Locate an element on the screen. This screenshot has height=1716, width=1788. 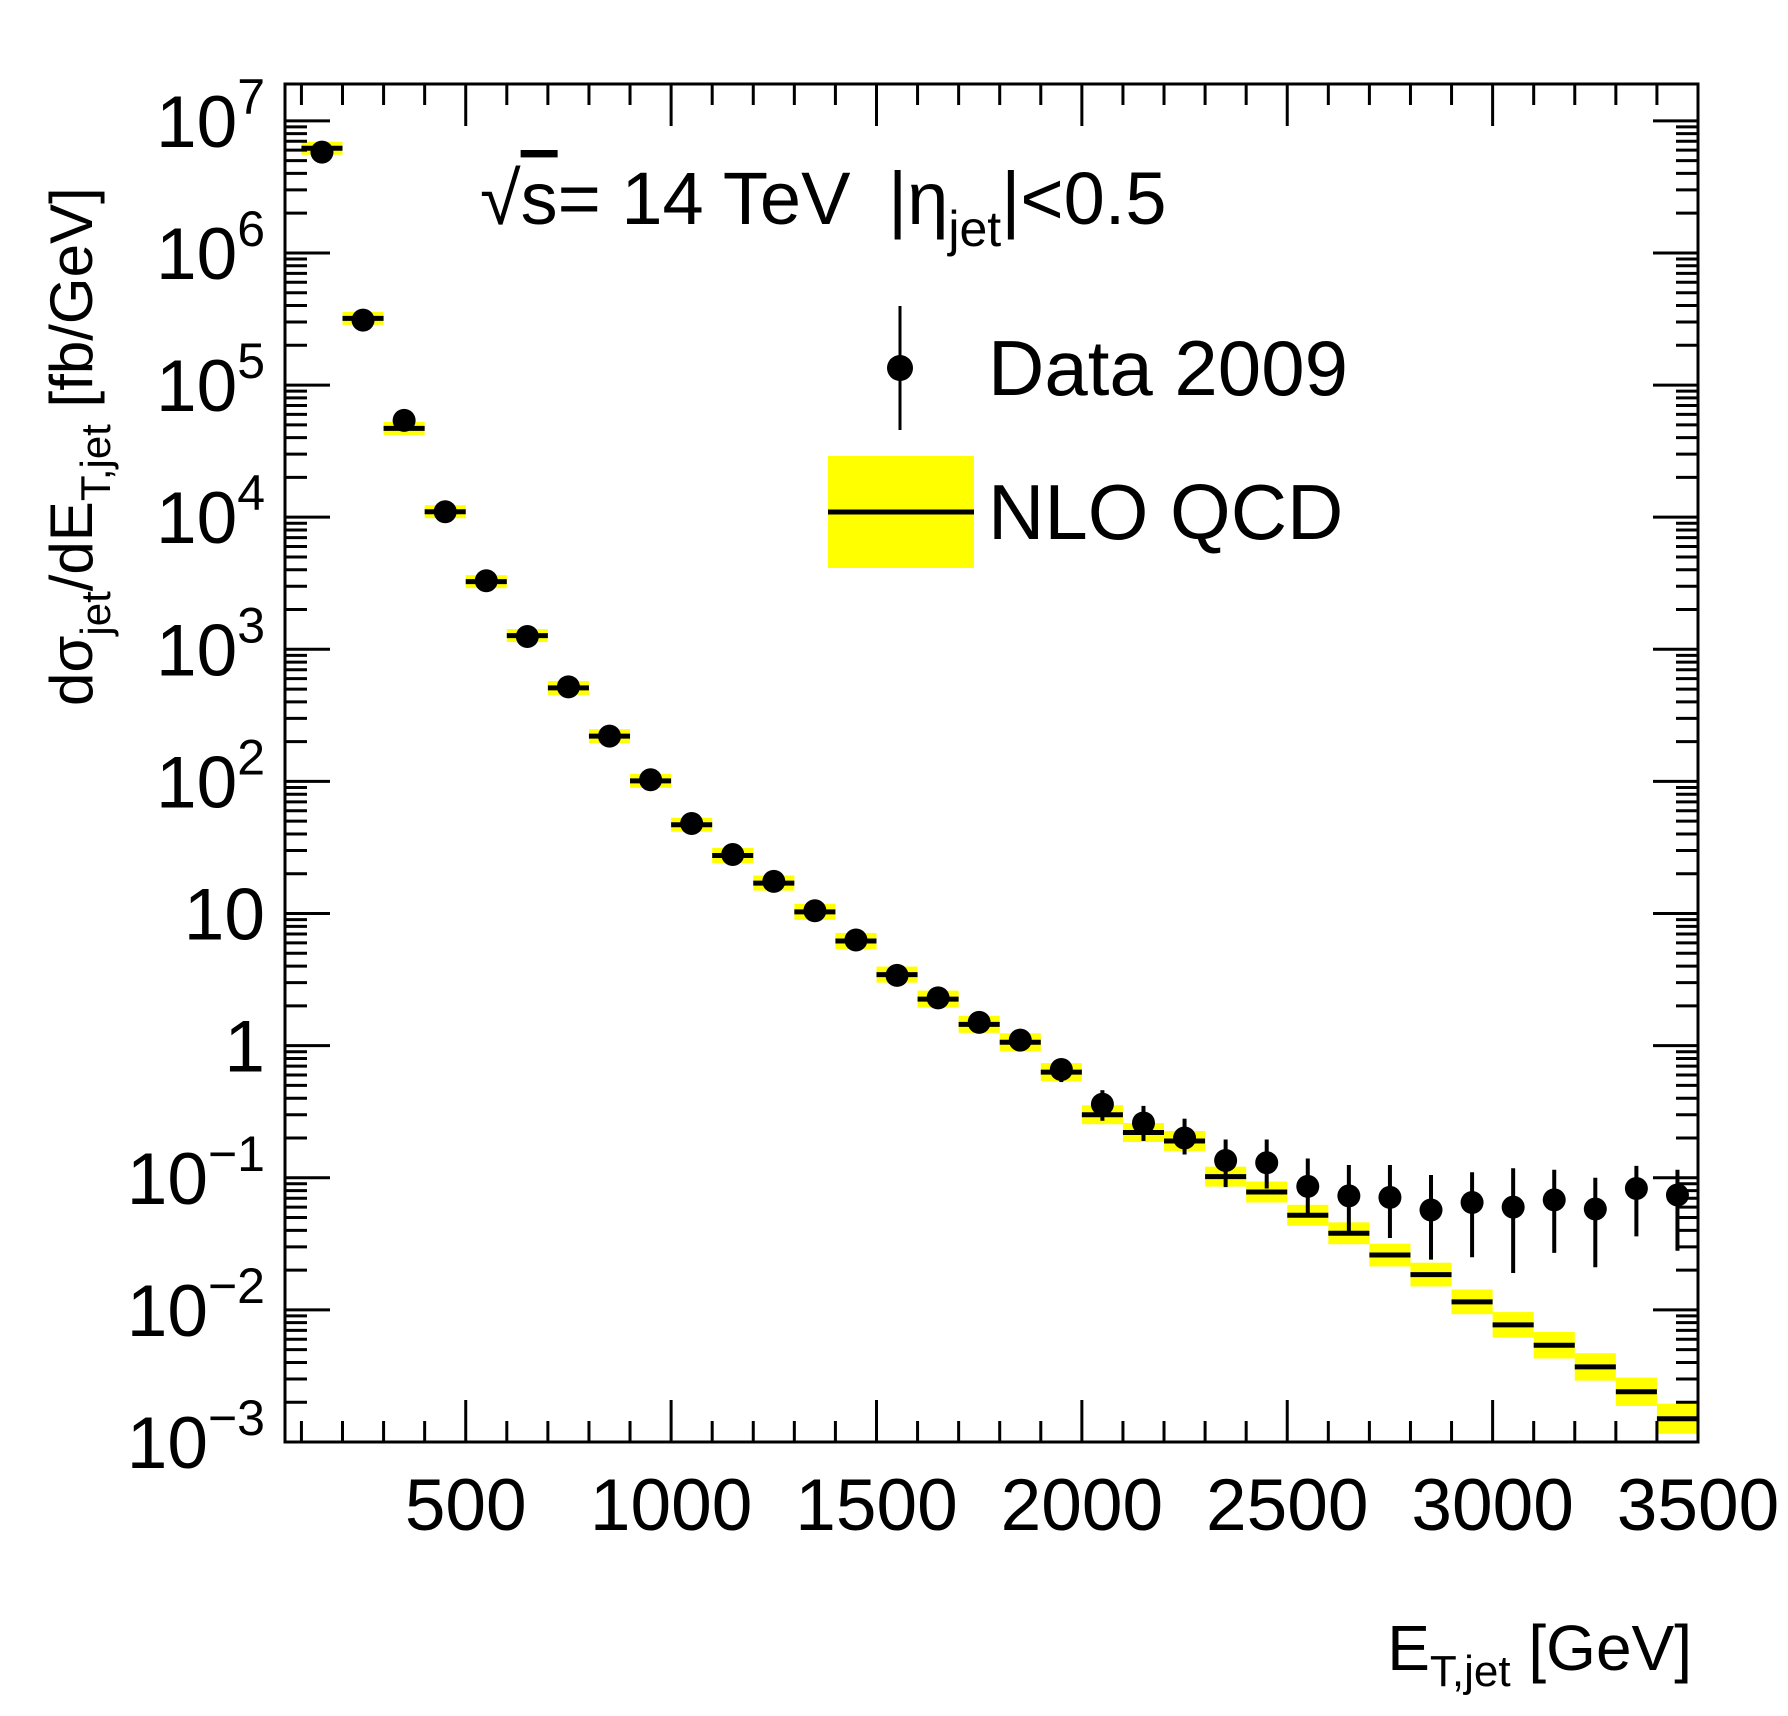
x-axis-title: ET,jet [GeV] is located at coordinates (1539, 1654).